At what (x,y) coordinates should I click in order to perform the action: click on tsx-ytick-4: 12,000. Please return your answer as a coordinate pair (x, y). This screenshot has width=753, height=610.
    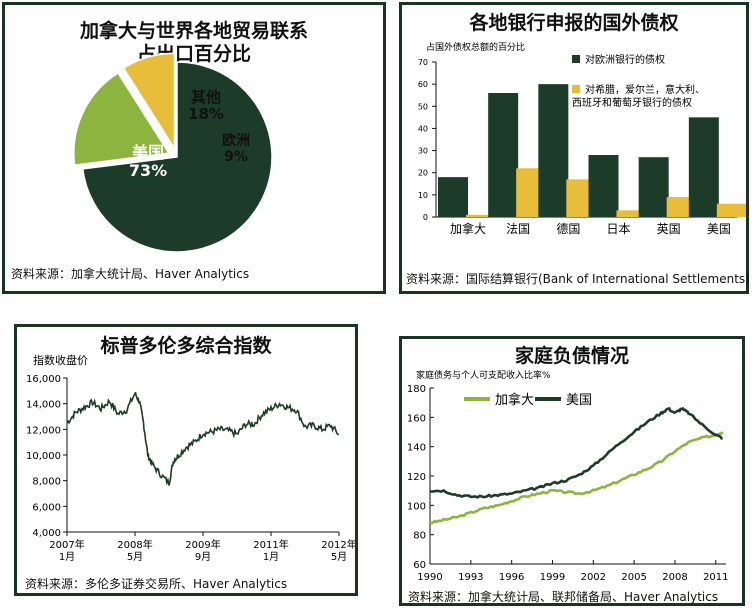
    Looking at the image, I should click on (43, 430).